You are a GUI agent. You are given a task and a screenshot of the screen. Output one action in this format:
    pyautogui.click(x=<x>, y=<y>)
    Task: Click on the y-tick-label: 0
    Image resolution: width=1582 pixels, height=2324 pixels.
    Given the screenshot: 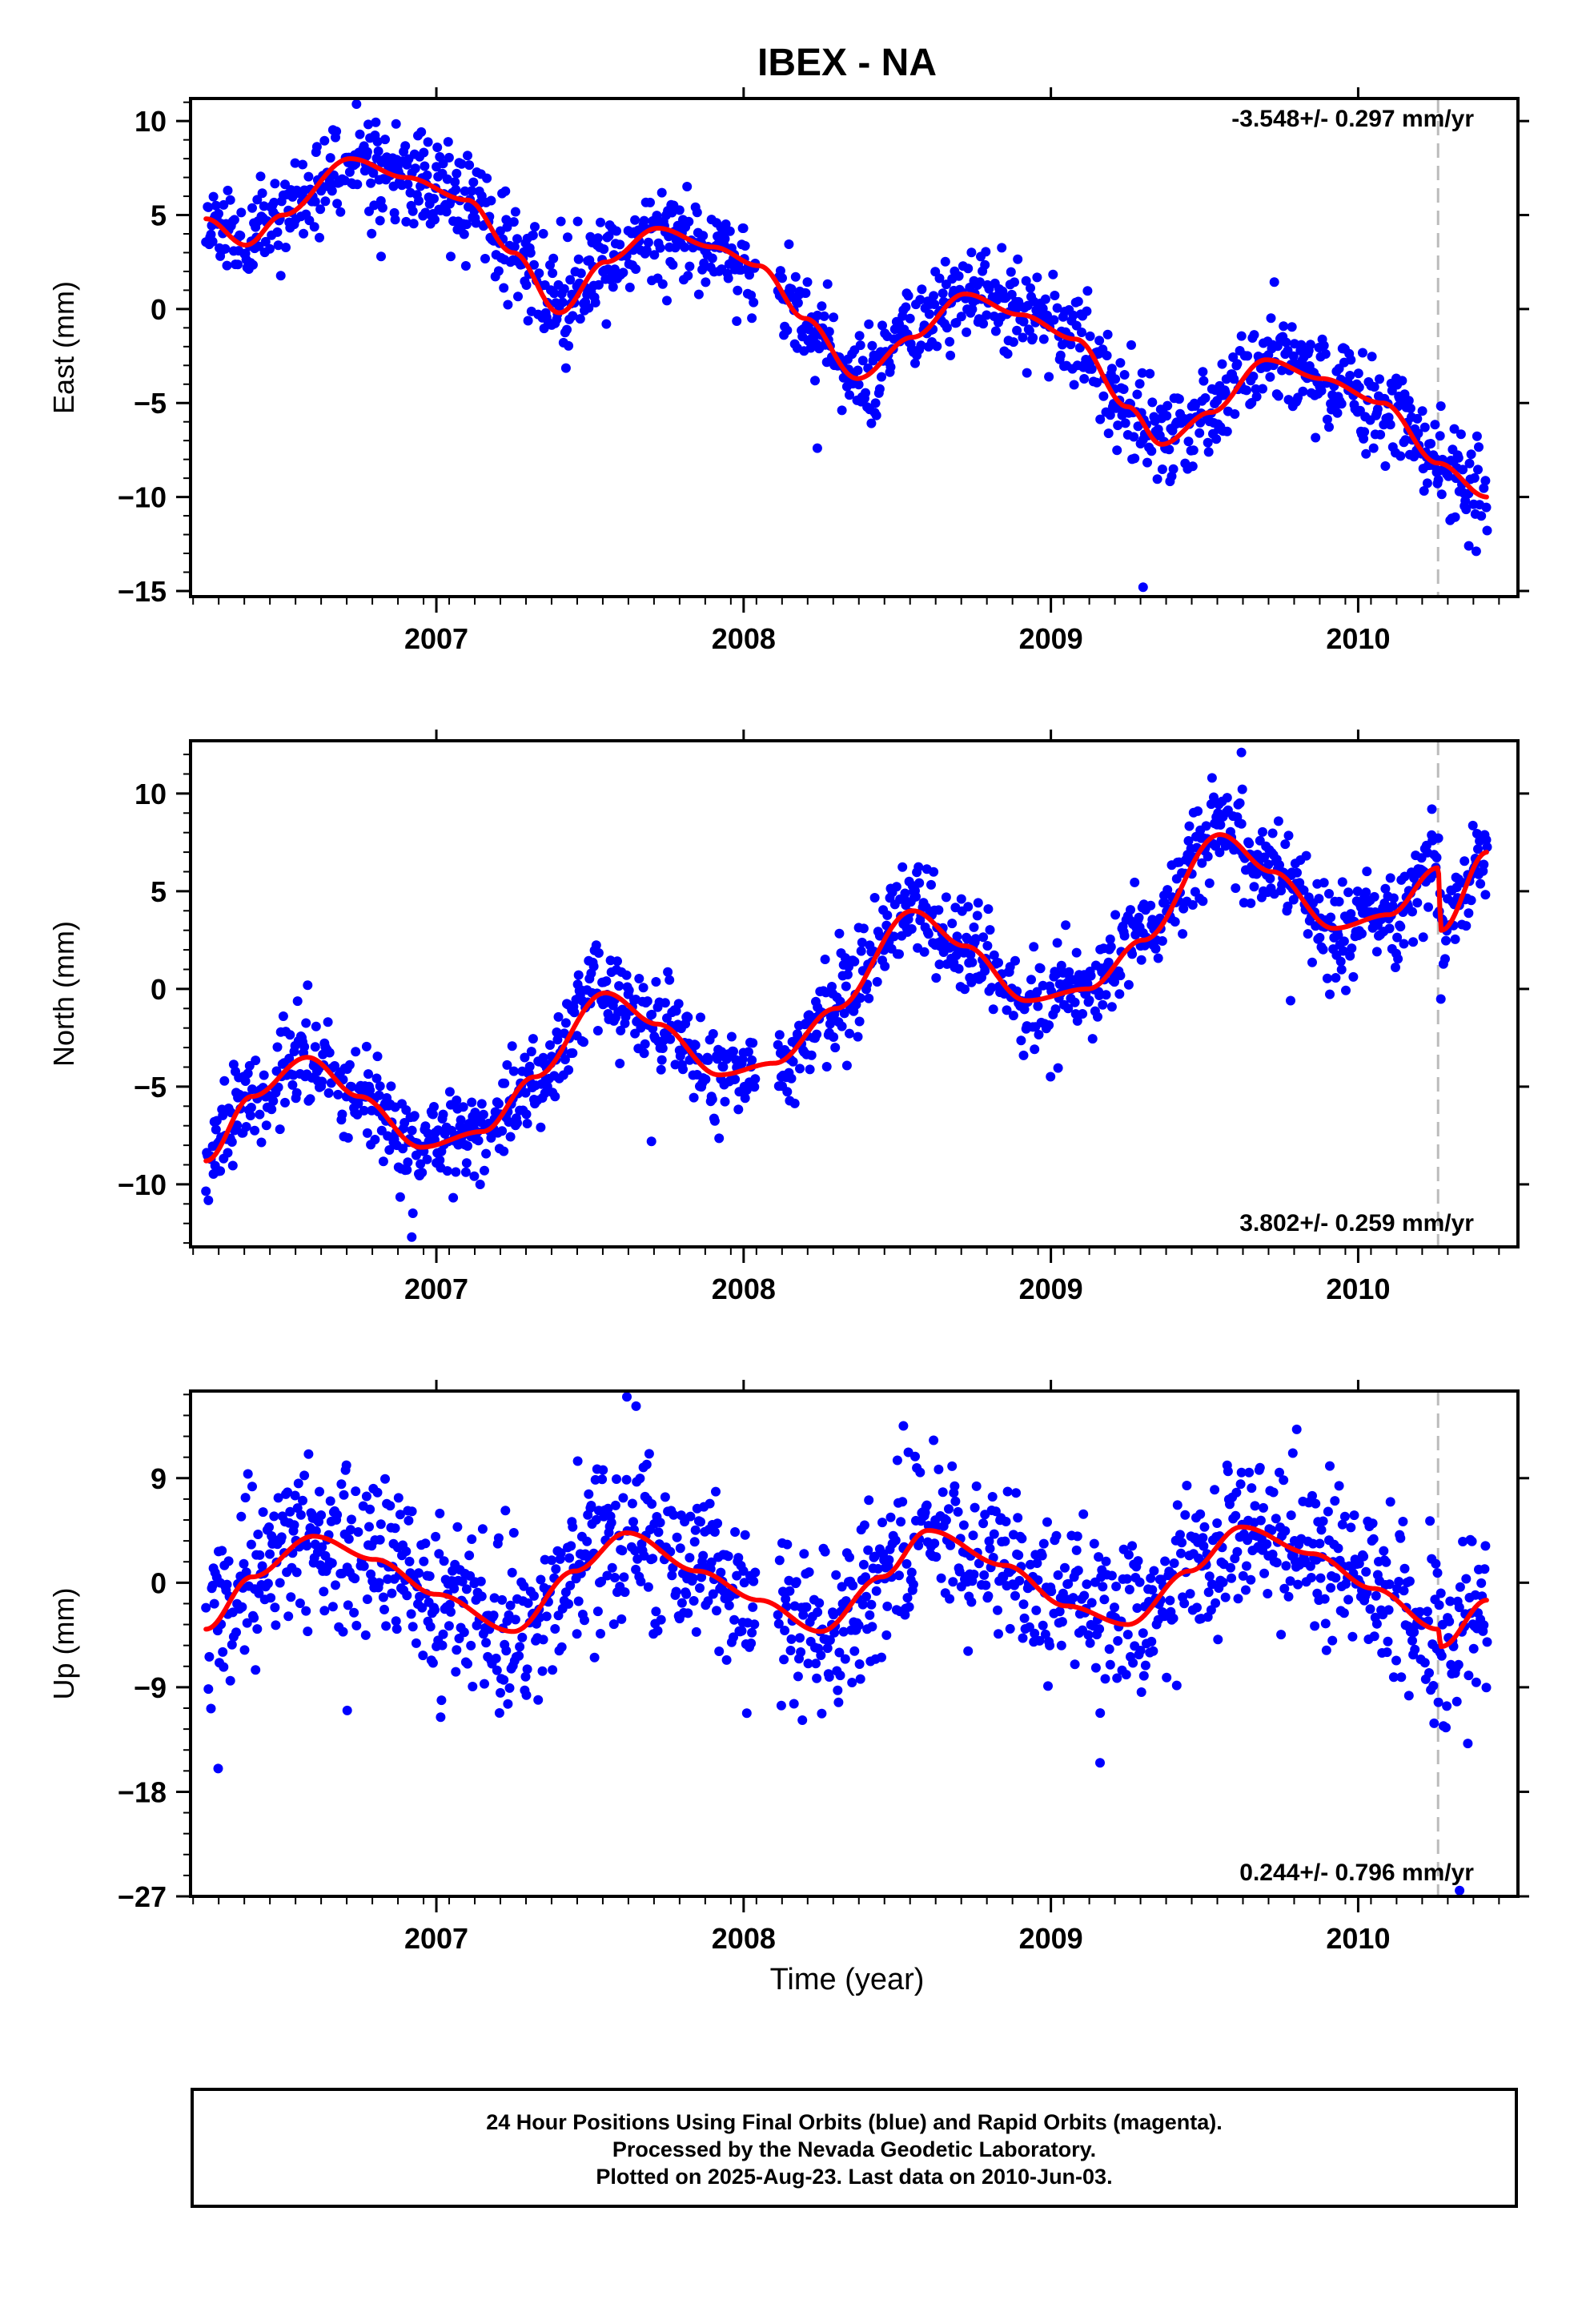 What is the action you would take?
    pyautogui.click(x=159, y=989)
    